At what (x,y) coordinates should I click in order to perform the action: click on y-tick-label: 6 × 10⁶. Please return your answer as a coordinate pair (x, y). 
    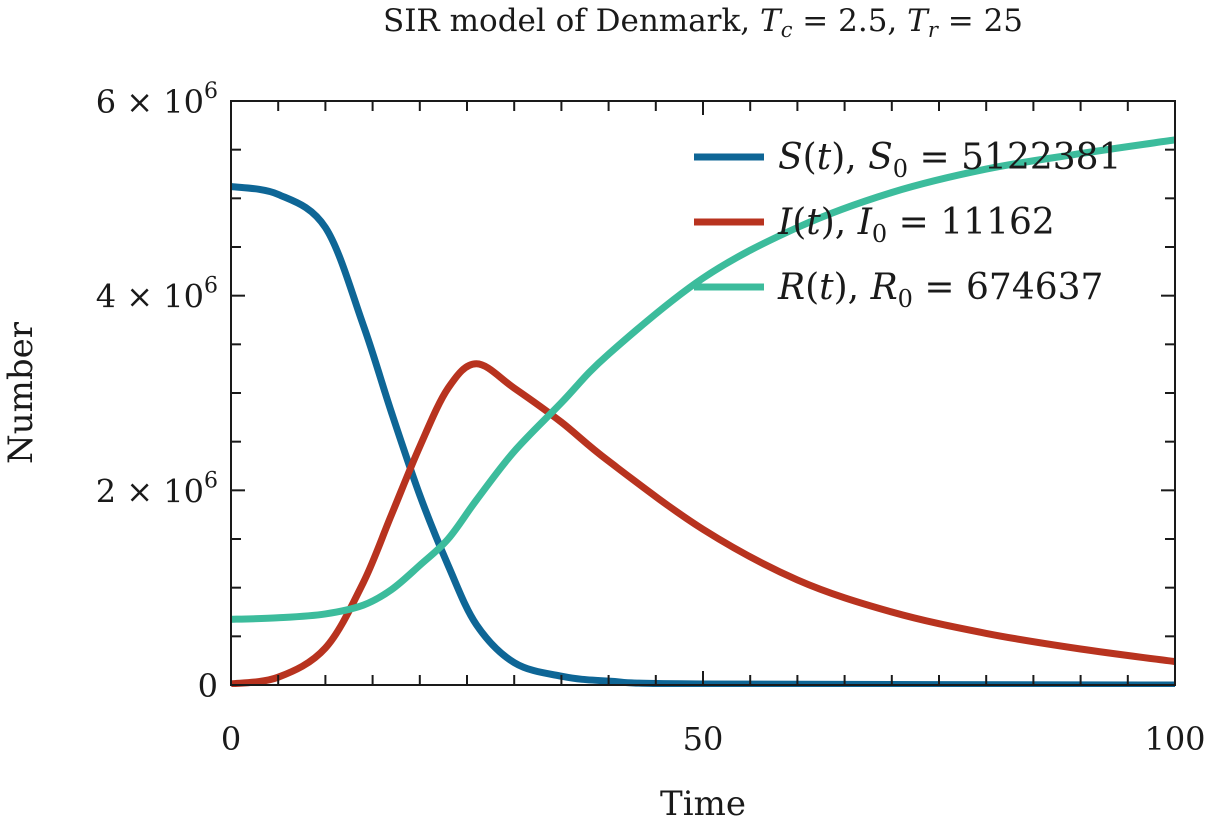
    Looking at the image, I should click on (157, 100).